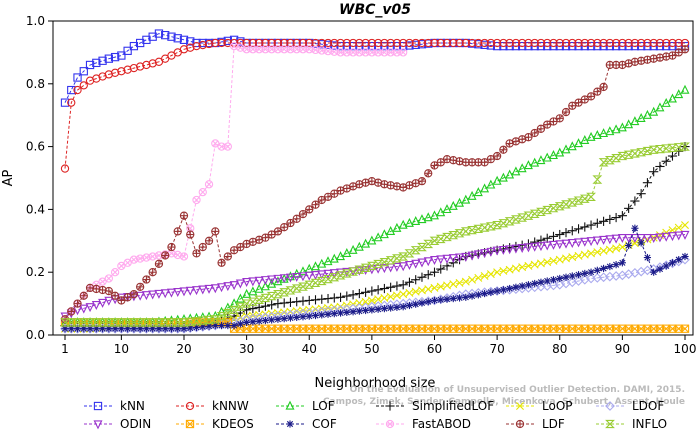 The image size is (698, 434). What do you see at coordinates (290, 424) in the screenshot?
I see `legend-marker` at bounding box center [290, 424].